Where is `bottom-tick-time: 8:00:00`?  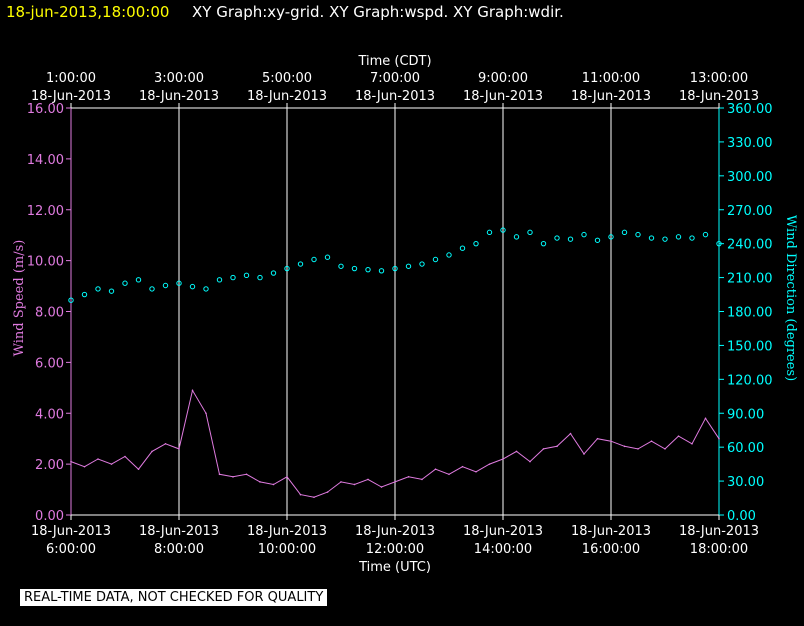 bottom-tick-time: 8:00:00 is located at coordinates (179, 549).